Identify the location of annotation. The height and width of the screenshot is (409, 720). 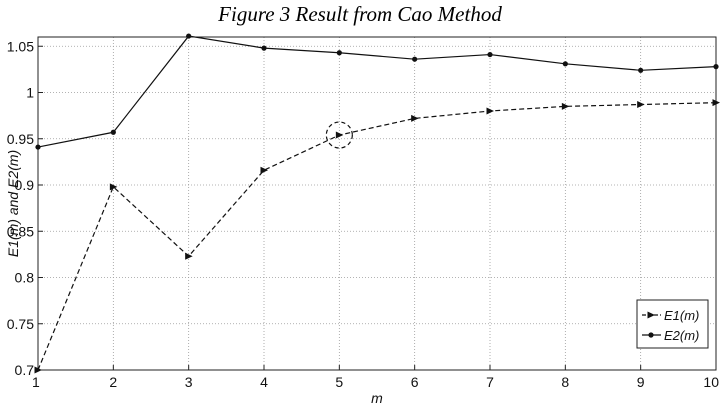
(339, 135).